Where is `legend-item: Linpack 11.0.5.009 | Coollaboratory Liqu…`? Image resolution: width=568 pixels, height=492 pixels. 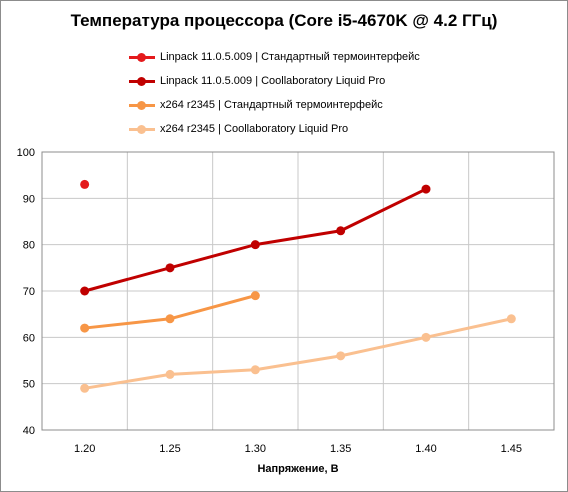
legend-item: Linpack 11.0.5.009 | Coollaboratory Liqu… is located at coordinates (274, 81).